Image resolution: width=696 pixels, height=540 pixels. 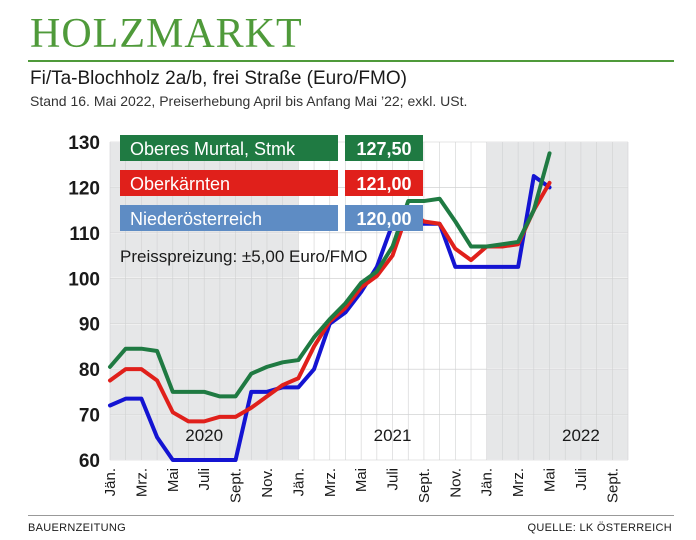 What do you see at coordinates (351, 515) in the screenshot?
I see `footer-rule` at bounding box center [351, 515].